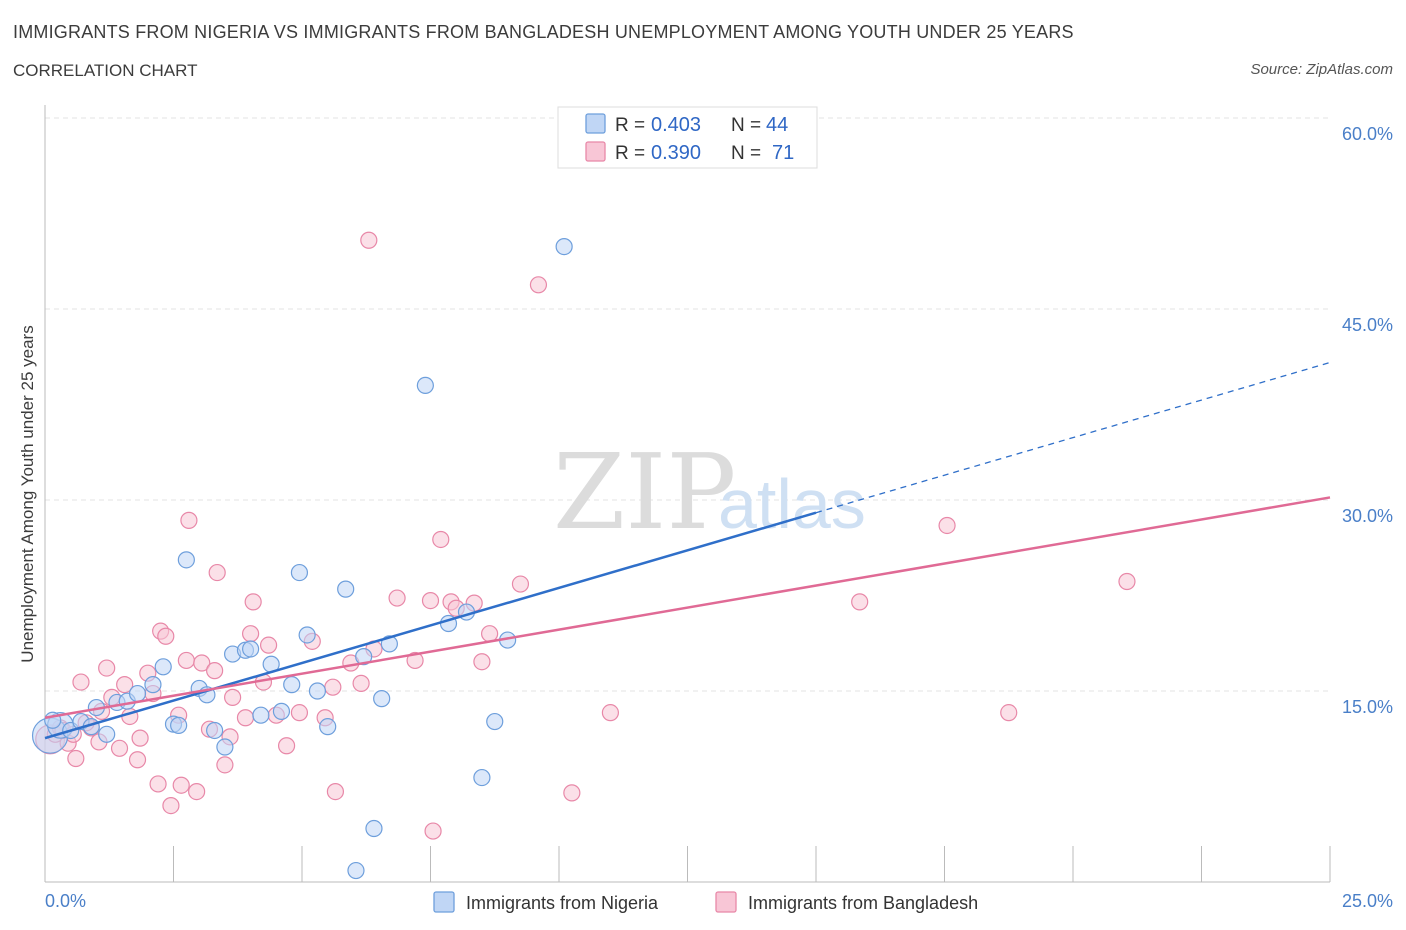  What do you see at coordinates (687, 137) in the screenshot?
I see `stats-legend: R = 0.403 N = 44 R = 0.390 N = 71` at bounding box center [687, 137].